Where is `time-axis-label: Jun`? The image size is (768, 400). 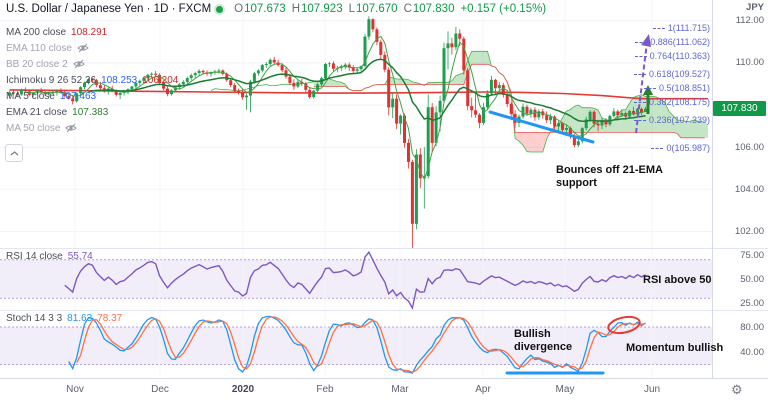
time-axis-label: Jun is located at coordinates (652, 389).